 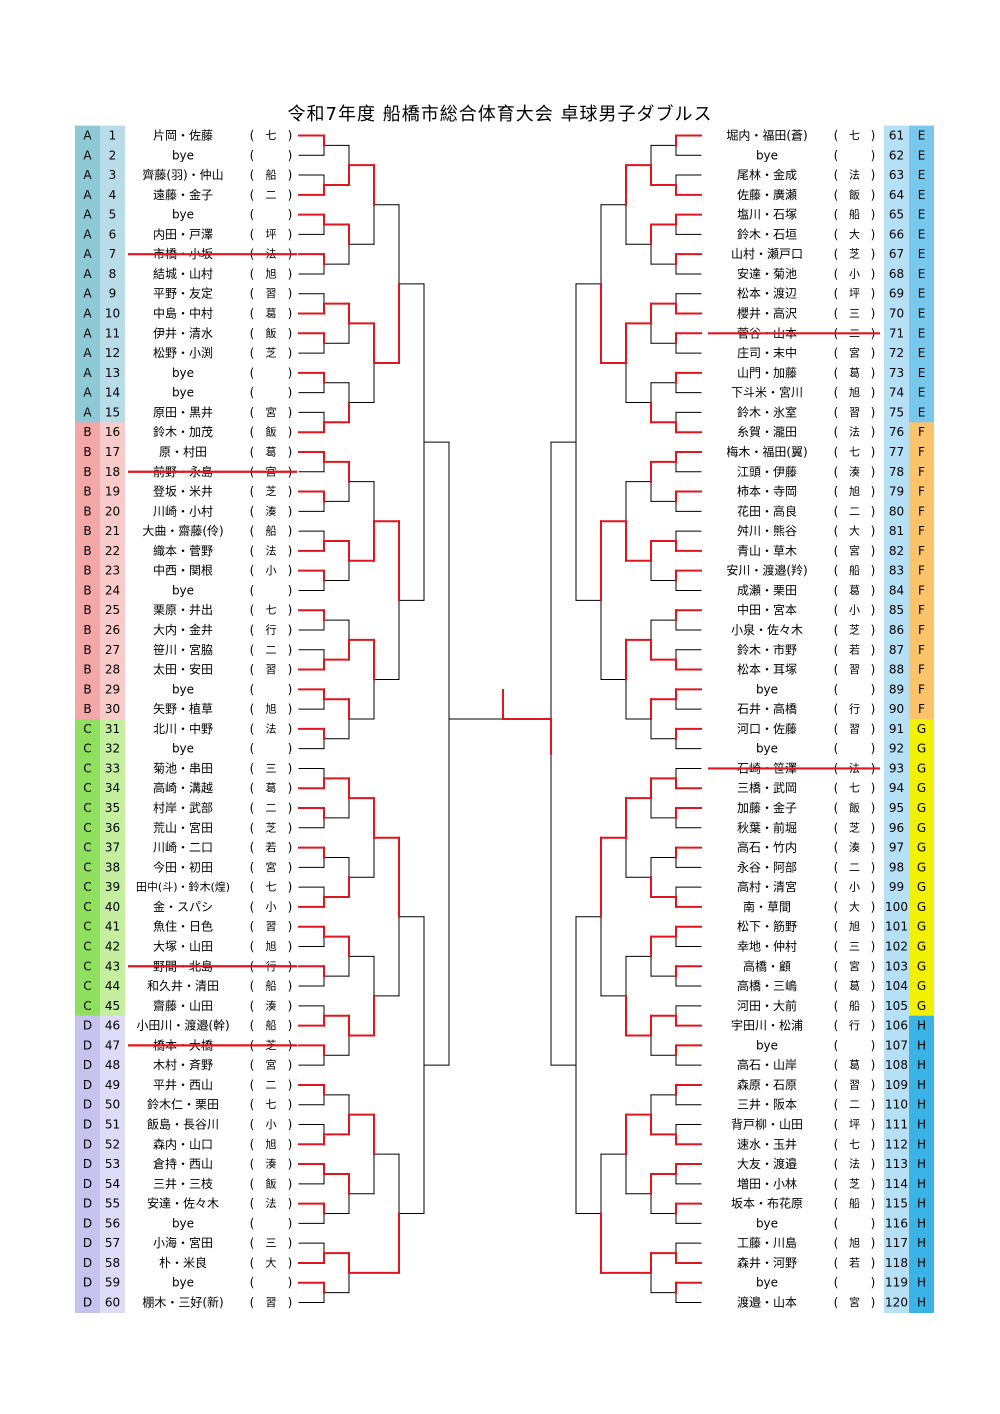 What do you see at coordinates (112, 393) in the screenshot?
I see `seed-number: 14` at bounding box center [112, 393].